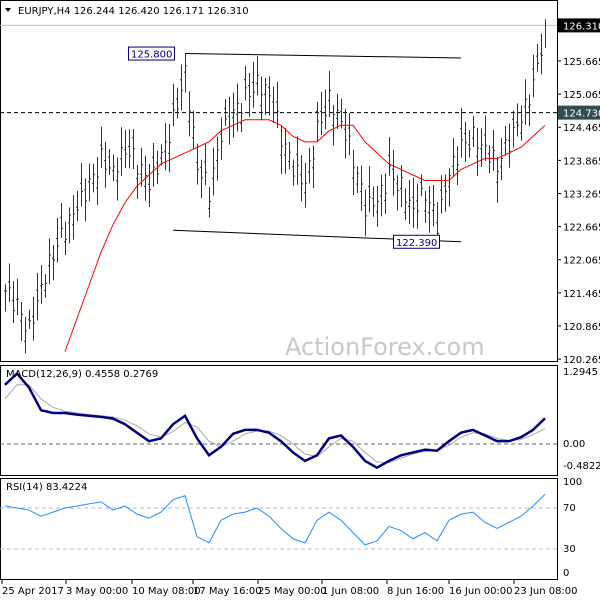 Image resolution: width=600 pixels, height=600 pixels. I want to click on y-tick-label: 120.265, so click(581, 360).